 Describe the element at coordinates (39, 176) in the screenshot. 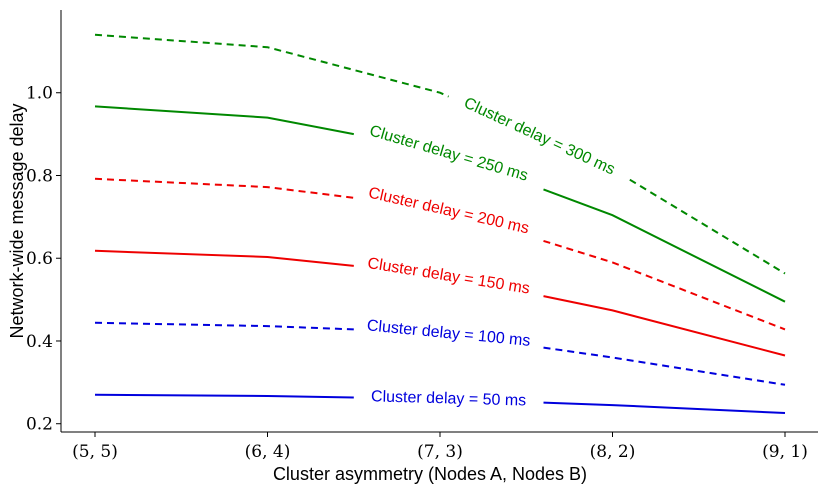

I see `y-tick-label: 0.8` at that location.